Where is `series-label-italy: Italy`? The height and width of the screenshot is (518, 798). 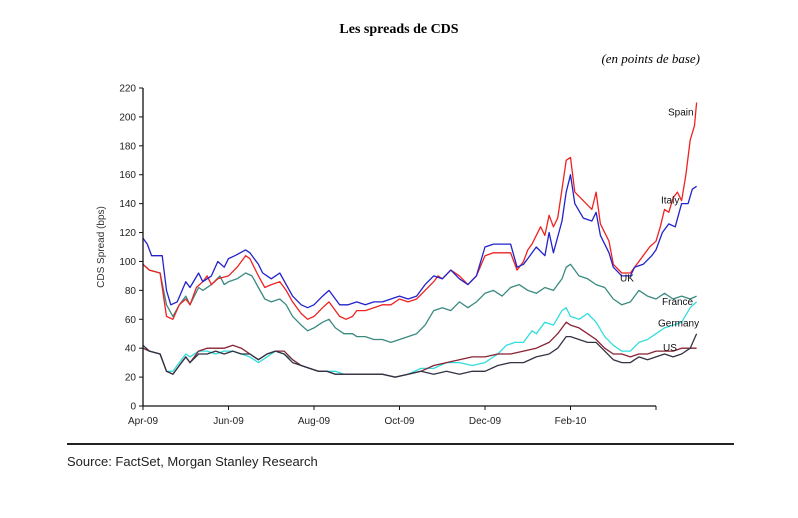 series-label-italy: Italy is located at coordinates (670, 201).